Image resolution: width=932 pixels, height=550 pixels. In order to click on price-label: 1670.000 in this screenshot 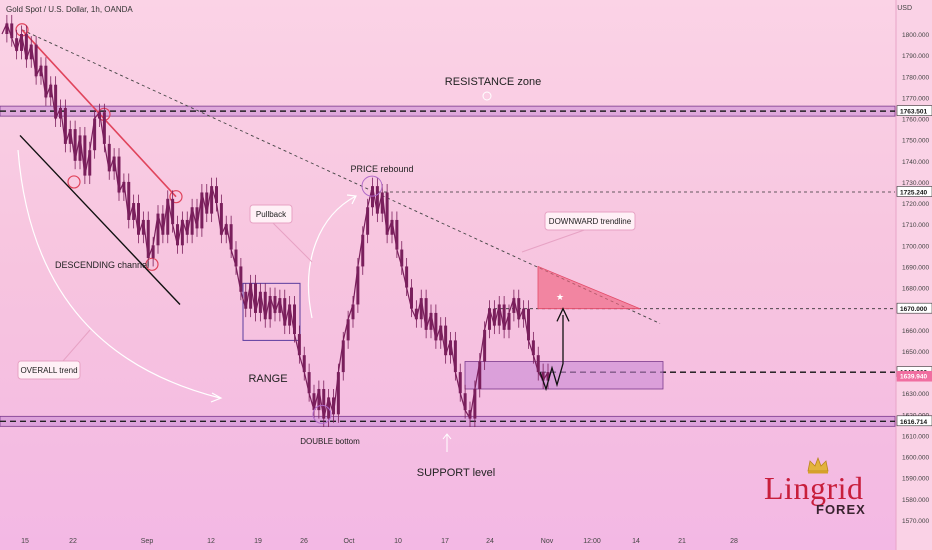, I will do `click(913, 309)`.